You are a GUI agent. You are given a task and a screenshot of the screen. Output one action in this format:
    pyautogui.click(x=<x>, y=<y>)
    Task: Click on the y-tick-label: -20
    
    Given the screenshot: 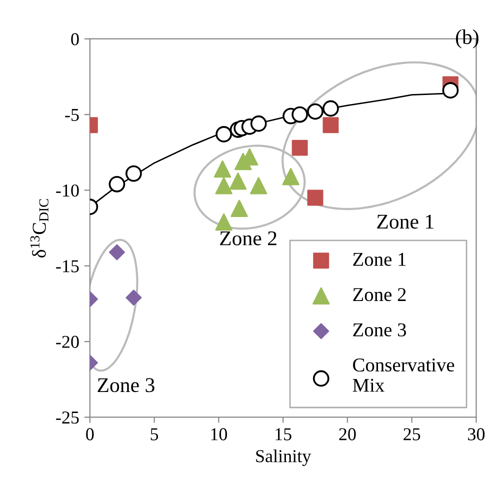 What is the action you would take?
    pyautogui.click(x=67, y=342)
    